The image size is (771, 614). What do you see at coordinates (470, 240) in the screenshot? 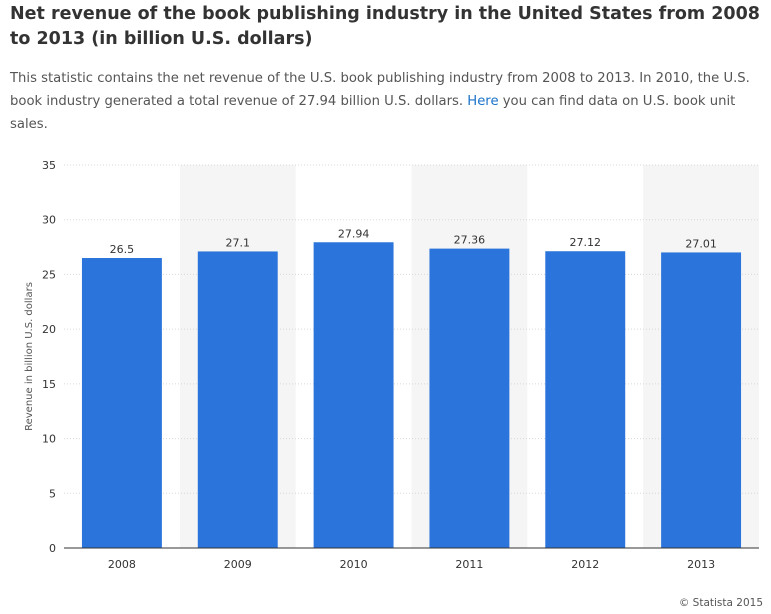
I see `data-label: 27.36` at bounding box center [470, 240].